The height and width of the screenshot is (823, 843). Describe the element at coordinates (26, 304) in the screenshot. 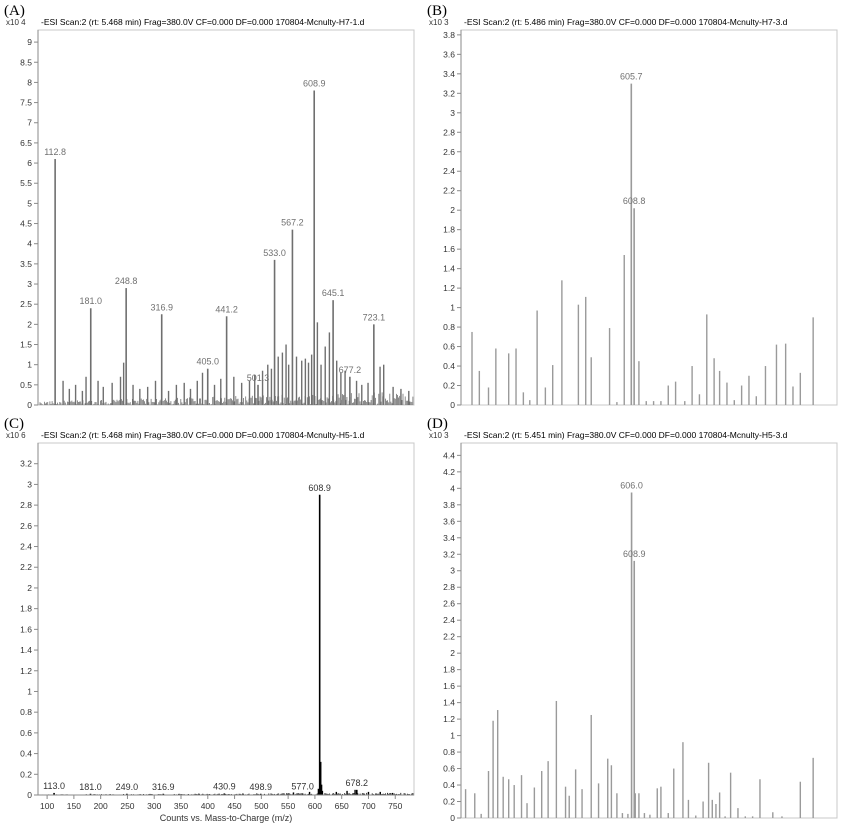

I see `y-tick-label: 2.5` at that location.